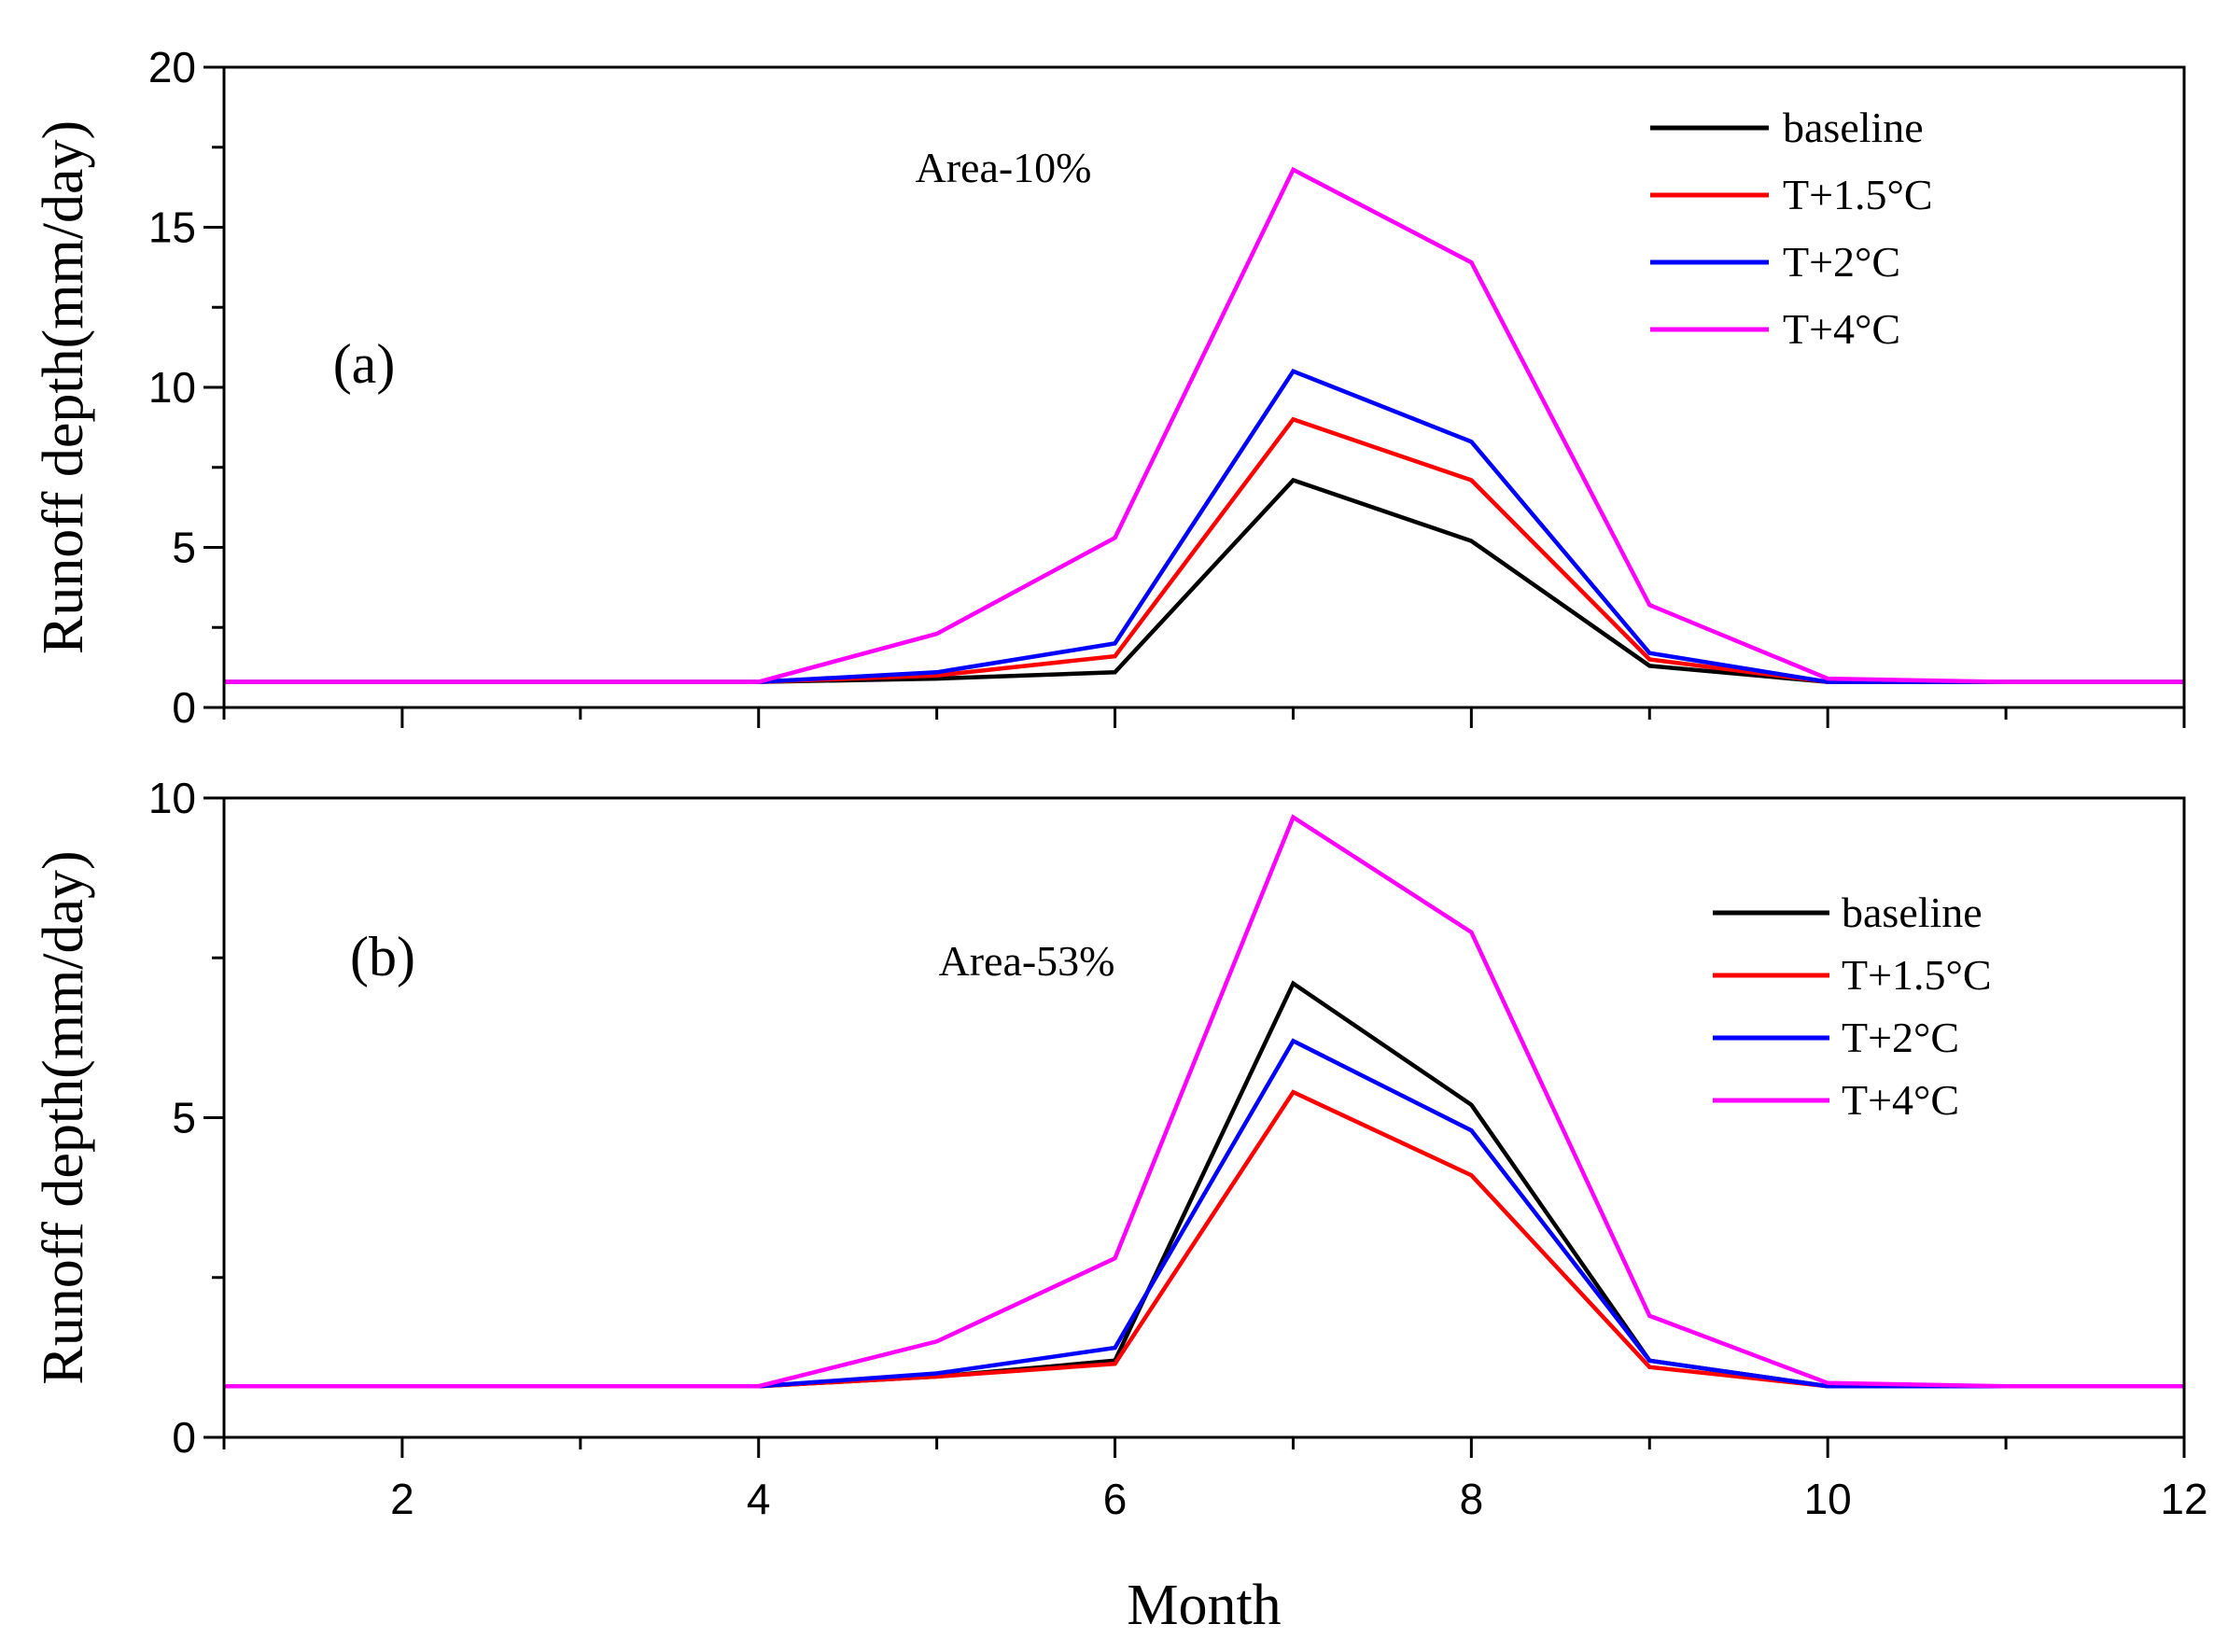 The image size is (2228, 1652). What do you see at coordinates (172, 67) in the screenshot?
I see `panel-a-y-tick-label-20: 20` at bounding box center [172, 67].